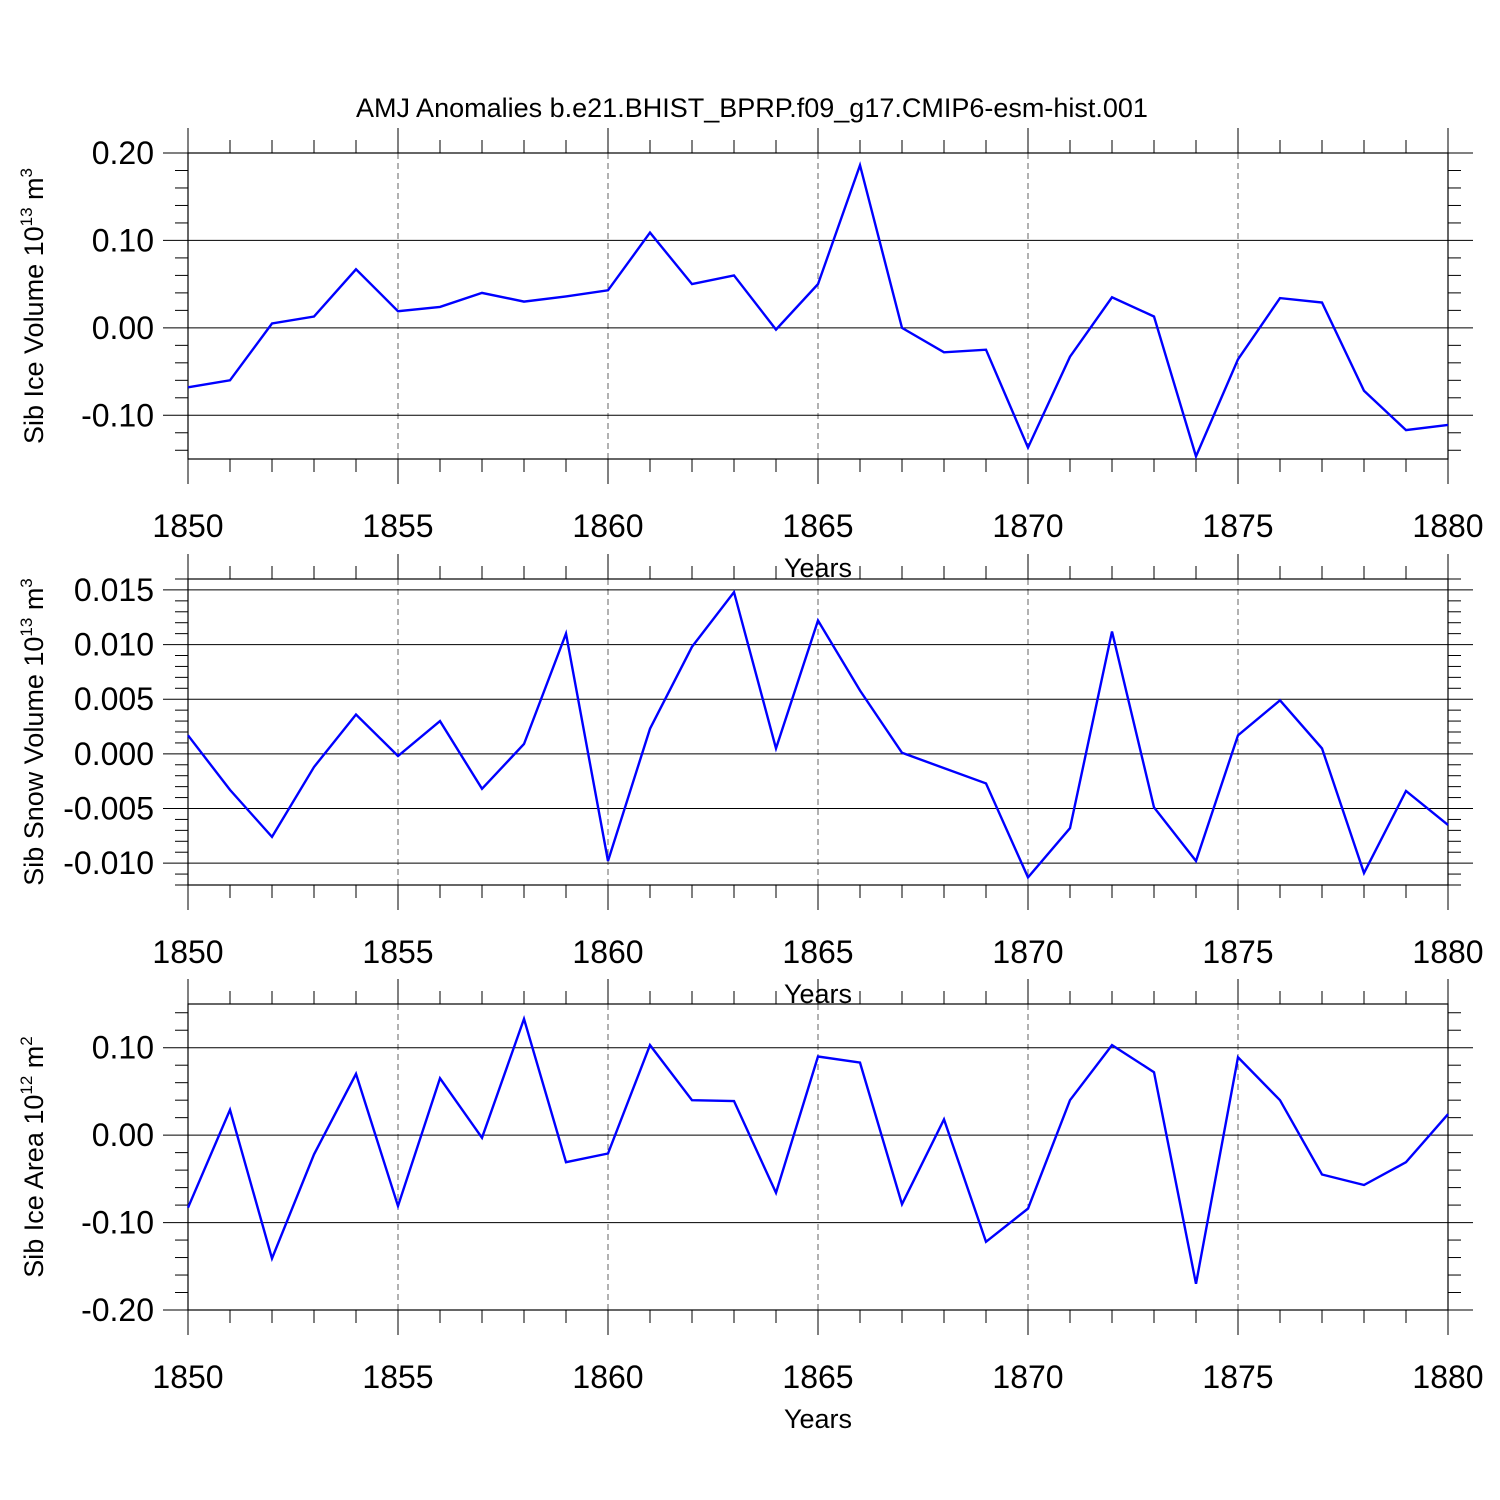 The width and height of the screenshot is (1500, 1500). I want to click on y-axis-label: Sib Snow Volume 1013 m3, so click(33, 732).